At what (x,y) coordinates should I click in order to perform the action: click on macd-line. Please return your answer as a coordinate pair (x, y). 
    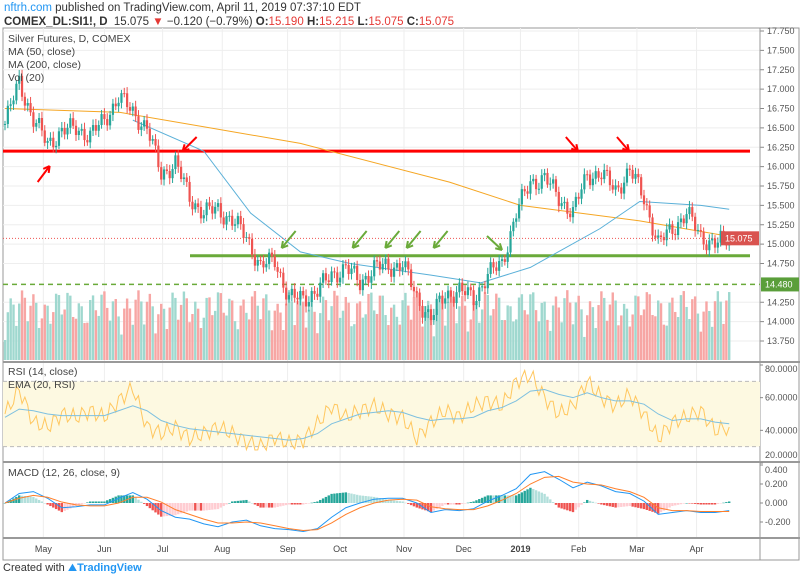
    Looking at the image, I should click on (367, 502).